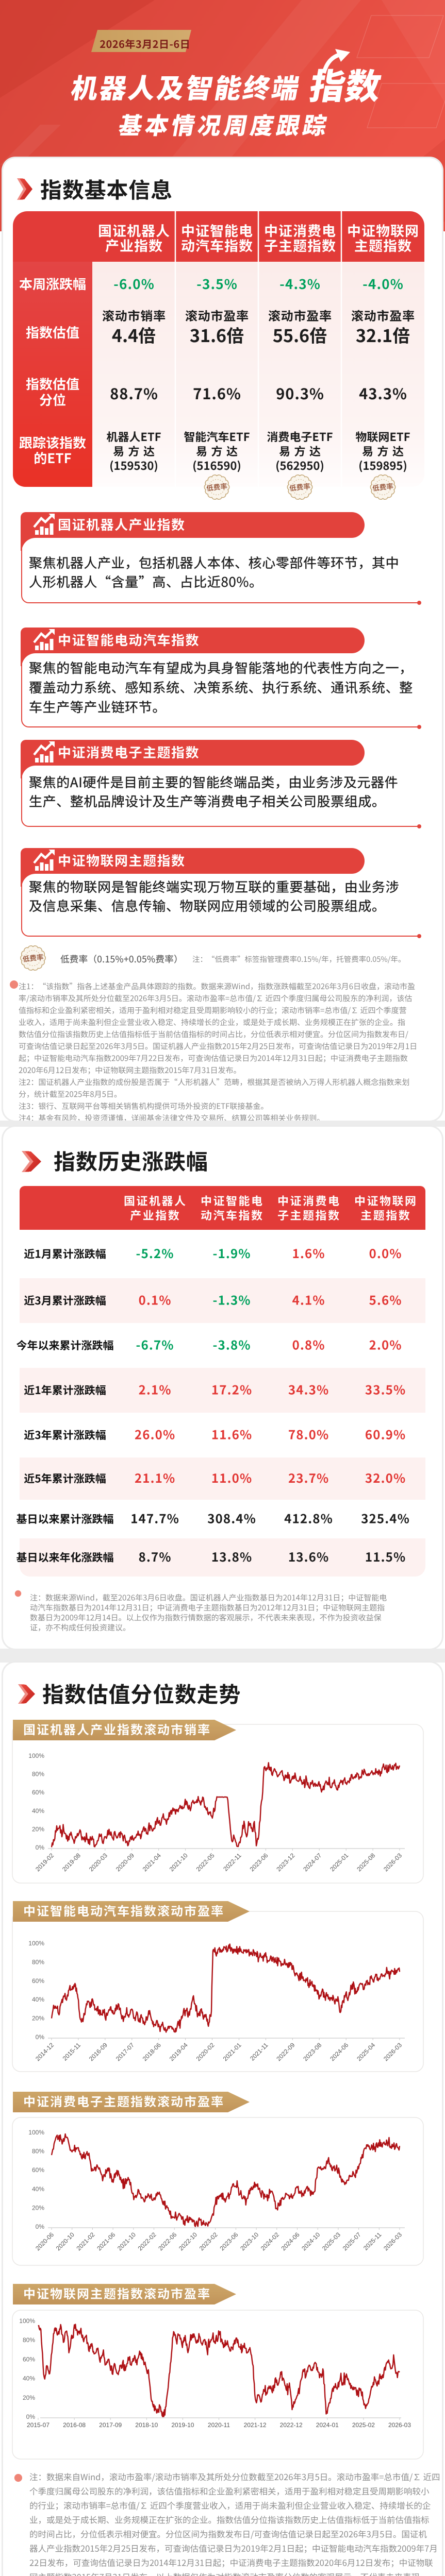 The image size is (445, 2576). What do you see at coordinates (363, 2425) in the screenshot?
I see `svg-text: 2025-02` at bounding box center [363, 2425].